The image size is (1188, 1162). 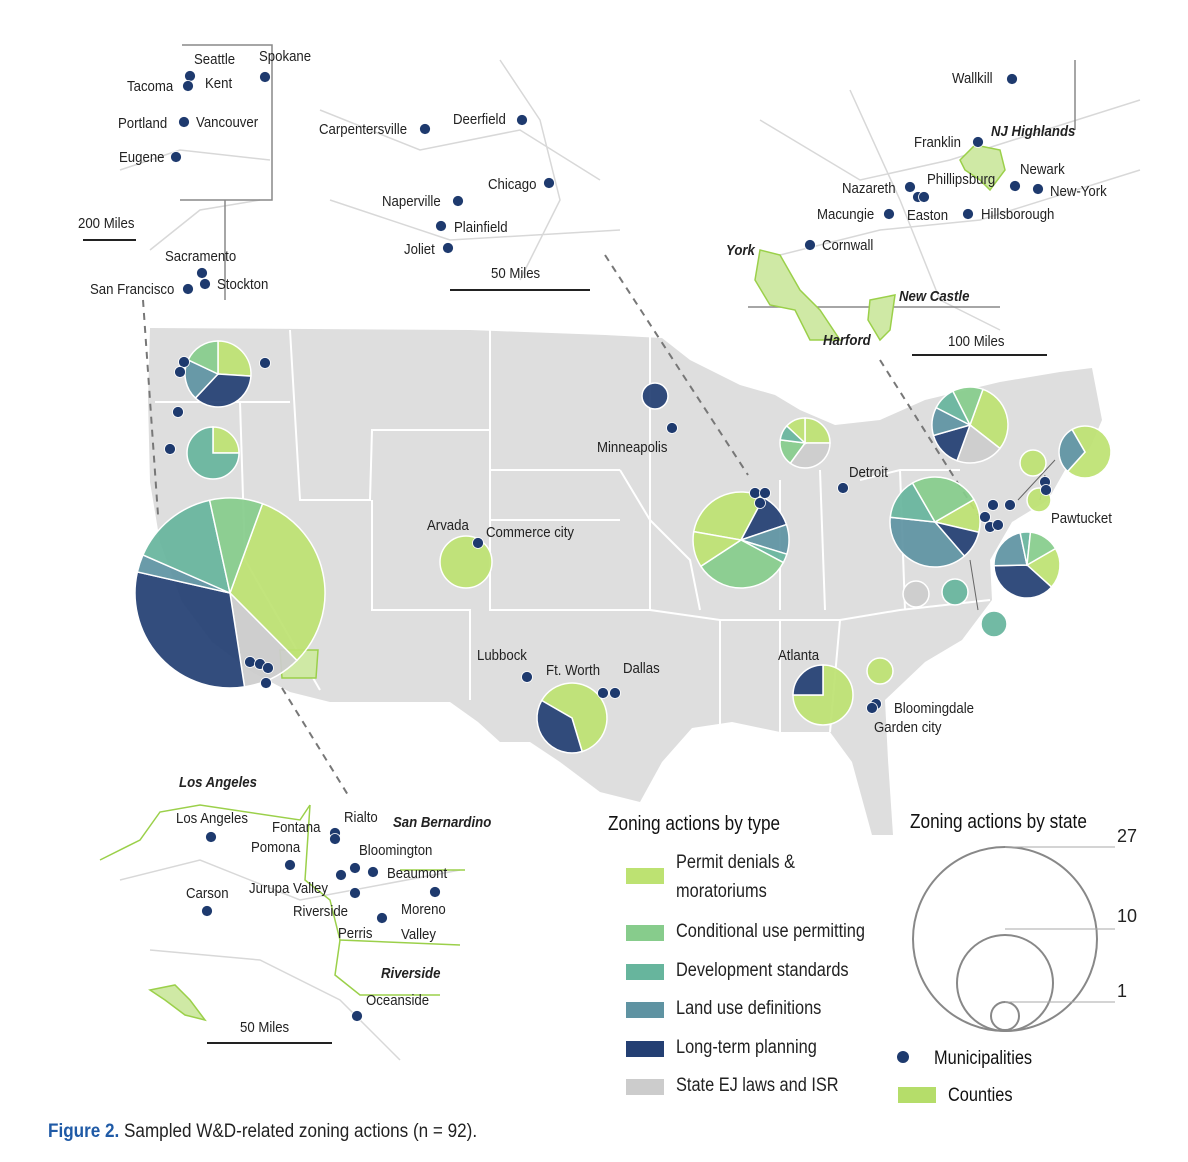 I want to click on county-label: Los Angeles, so click(x=218, y=782).